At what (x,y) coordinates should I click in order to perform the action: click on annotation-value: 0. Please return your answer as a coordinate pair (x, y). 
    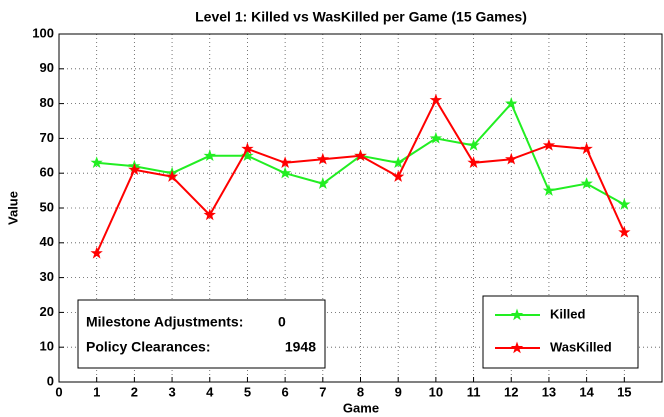
    Looking at the image, I should click on (282, 322).